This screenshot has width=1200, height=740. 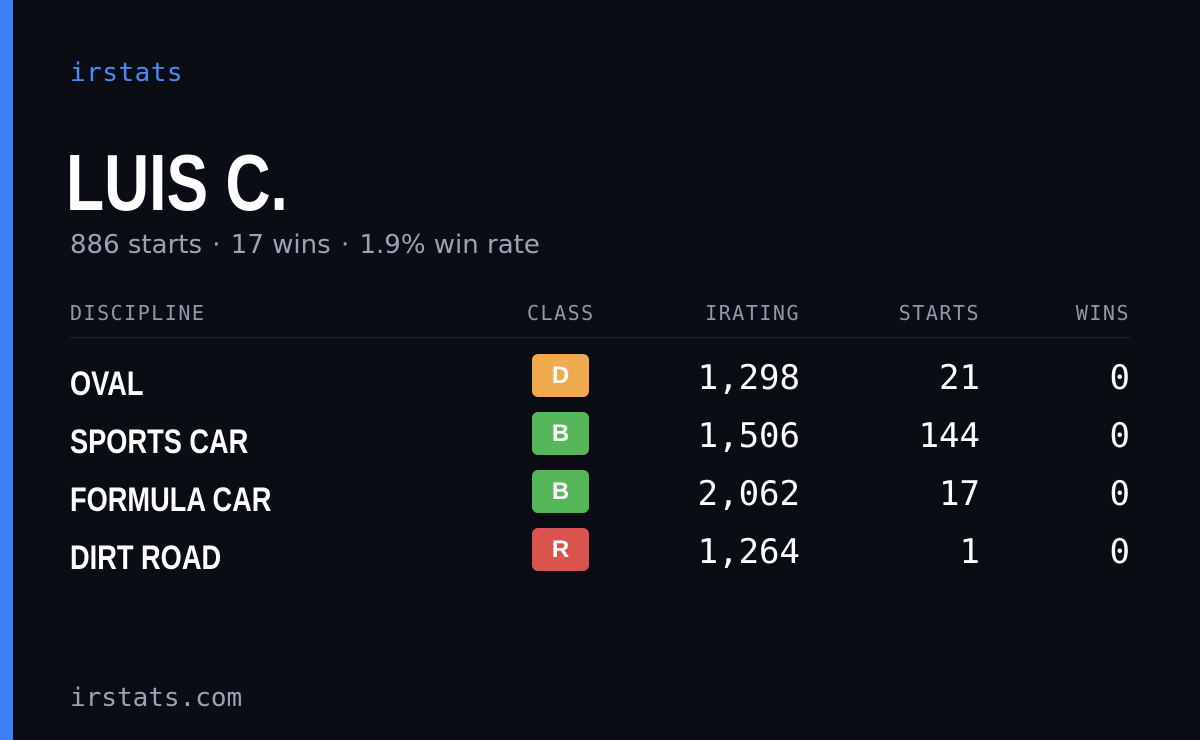 What do you see at coordinates (136, 245) in the screenshot?
I see `summary-starts: 886 starts` at bounding box center [136, 245].